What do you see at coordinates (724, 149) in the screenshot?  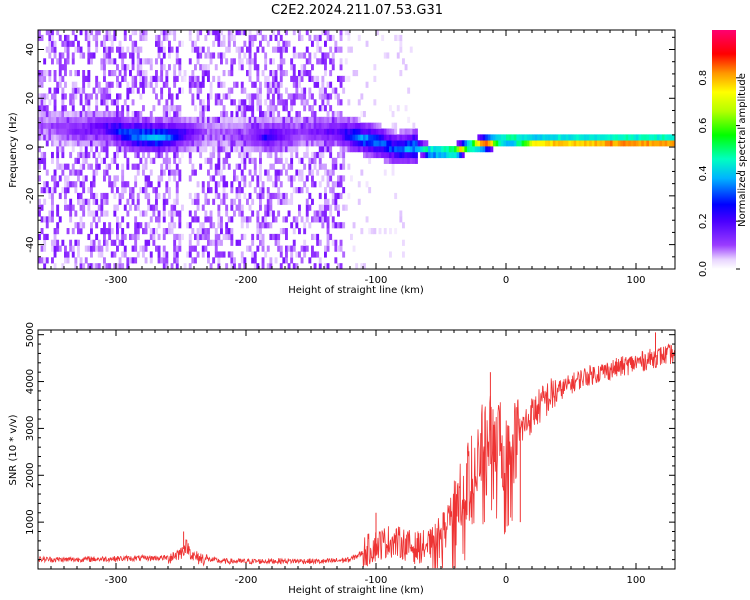 I see `colorbar-gradient` at bounding box center [724, 149].